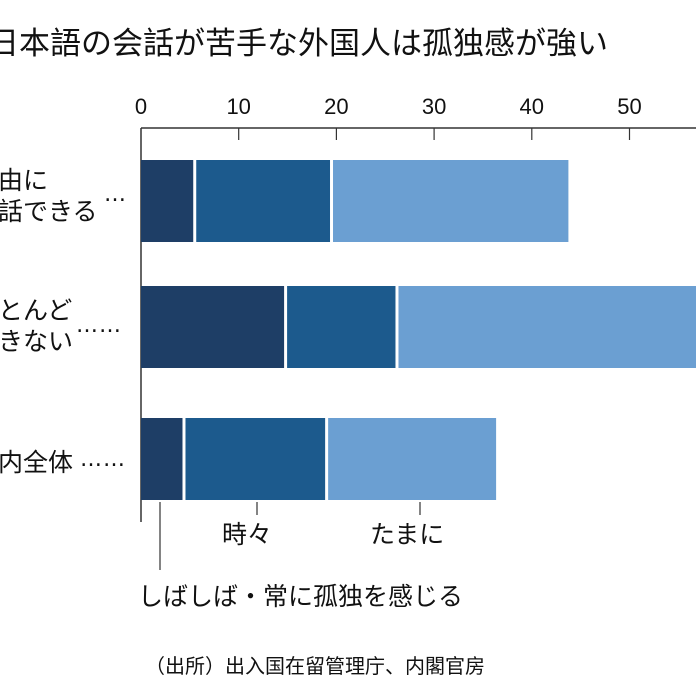  Describe the element at coordinates (407, 534) in the screenshot. I see `legend-label-occasionally: たまに` at that location.